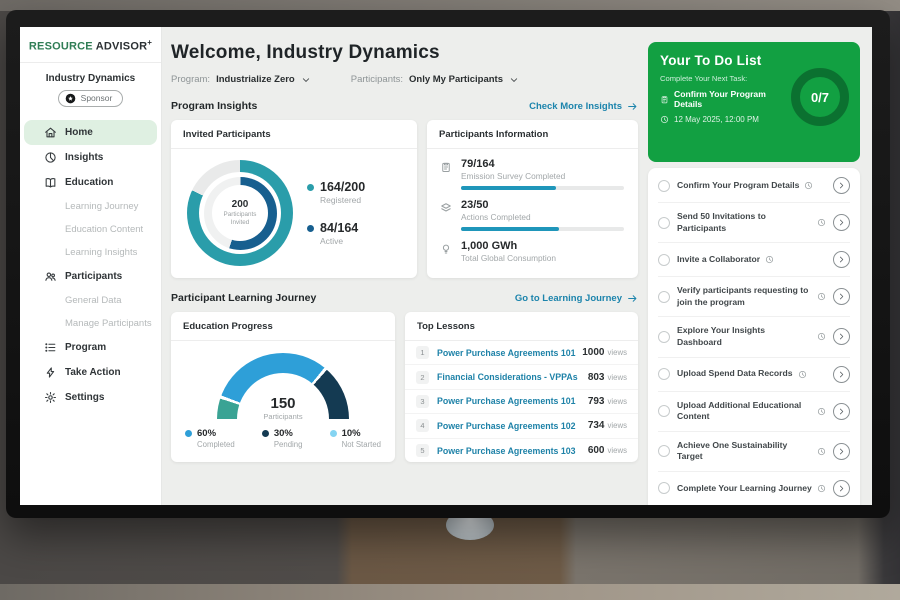 This screenshot has width=900, height=600. Describe the element at coordinates (90, 300) in the screenshot. I see `sidebar-item: General Data` at that location.